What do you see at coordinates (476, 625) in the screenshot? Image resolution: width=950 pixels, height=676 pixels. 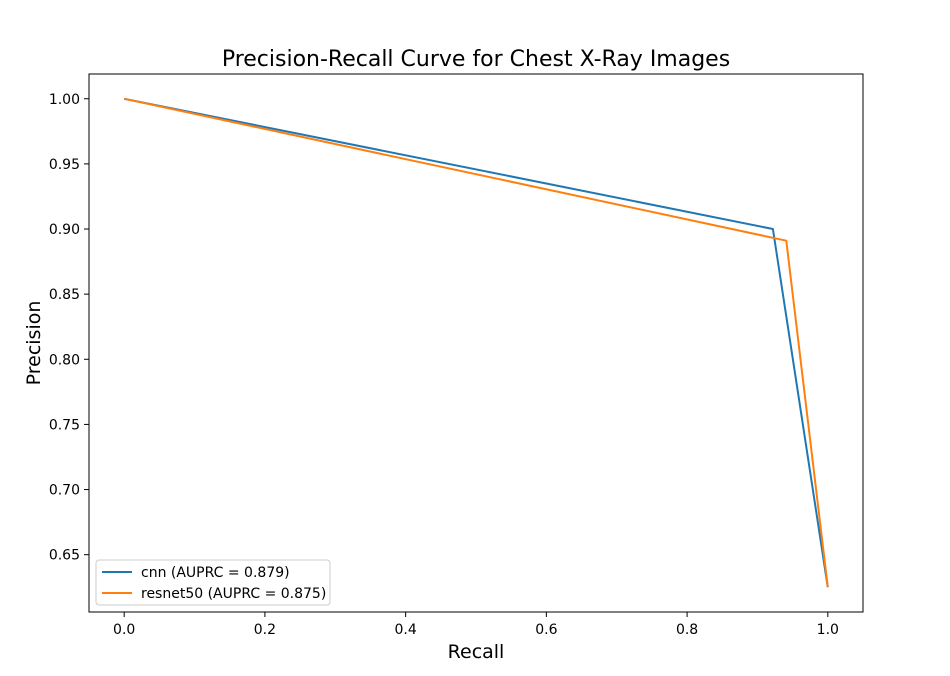 I see `x-axis: 0.0 0.2 0.4 0.6 0.8 1.0` at bounding box center [476, 625].